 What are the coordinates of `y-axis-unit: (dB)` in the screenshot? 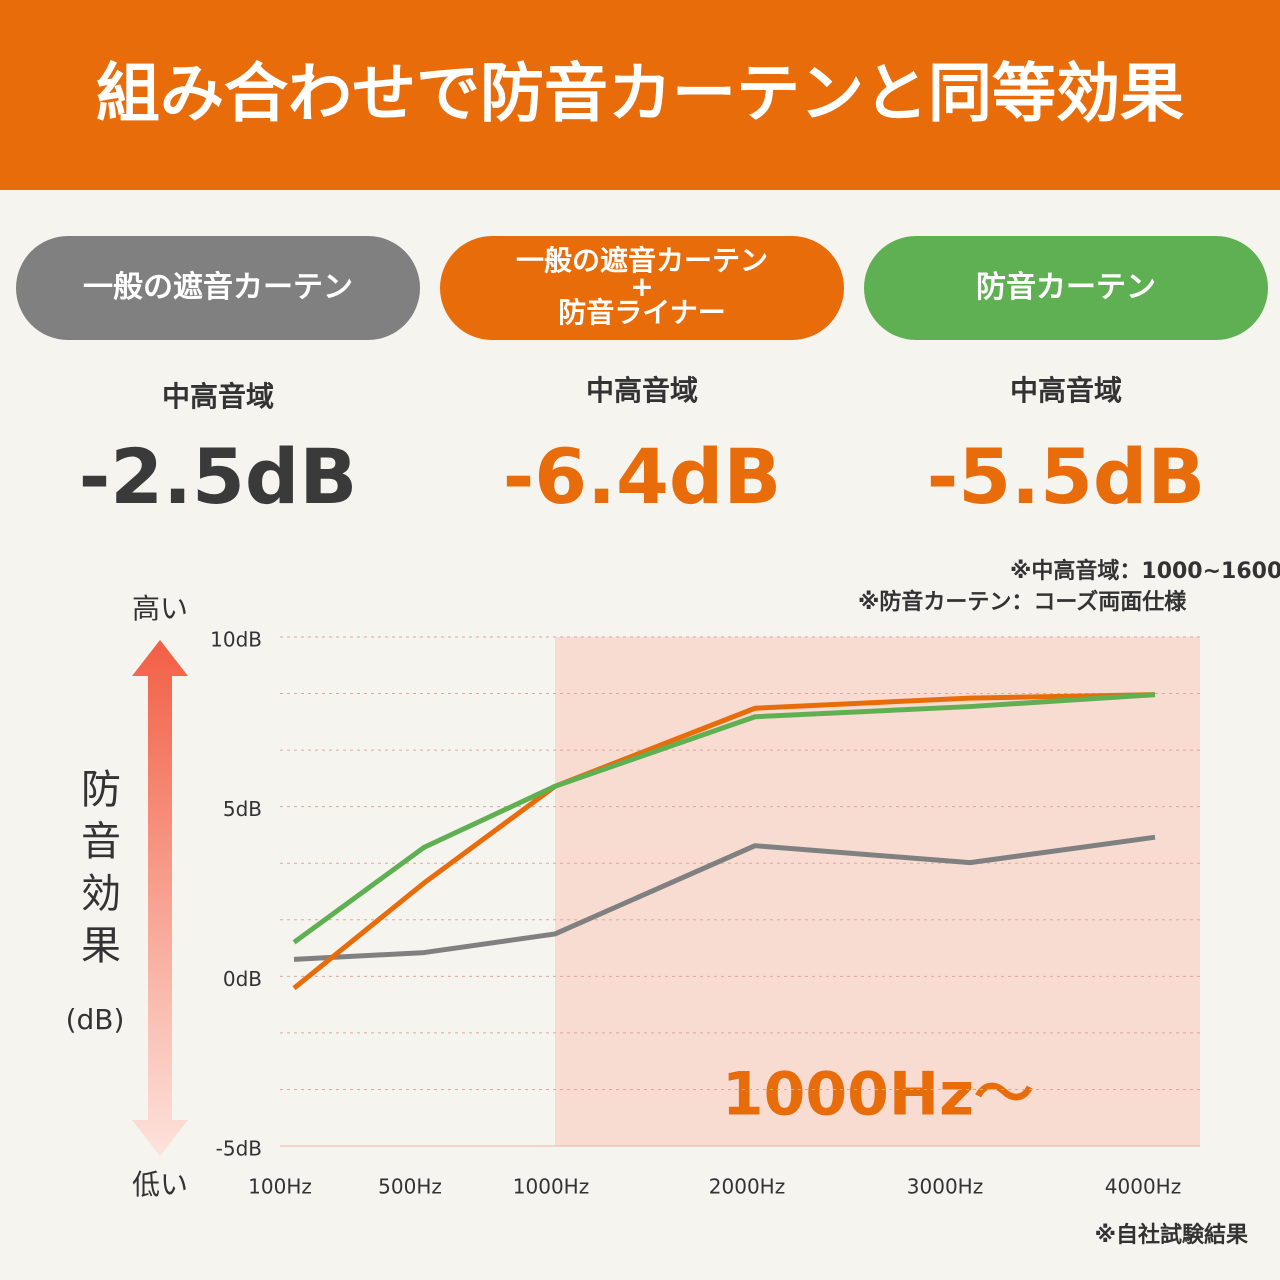 It's located at (95, 1019).